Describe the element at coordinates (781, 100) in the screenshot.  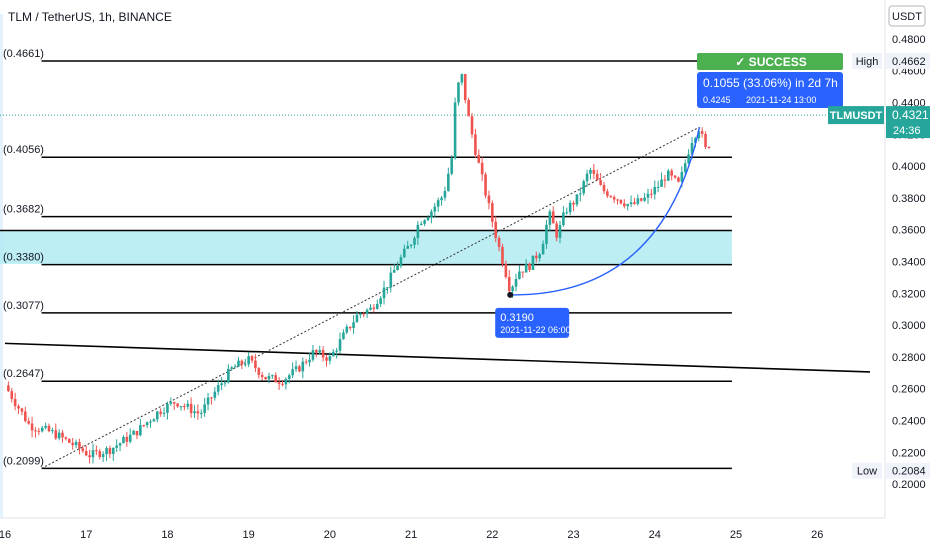
I see `measure-end-date: 2021-11-24 13:00` at that location.